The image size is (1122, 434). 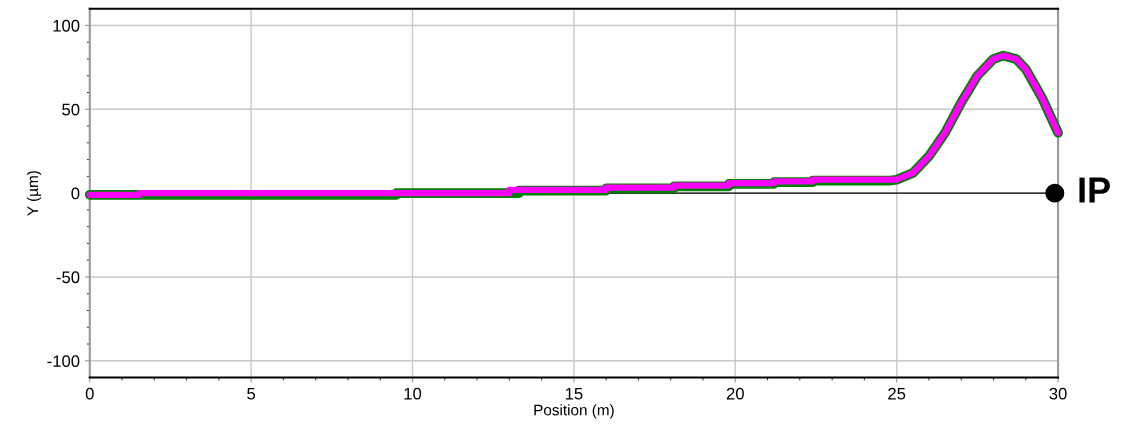 I want to click on y-tick-label: 0, so click(x=75, y=193).